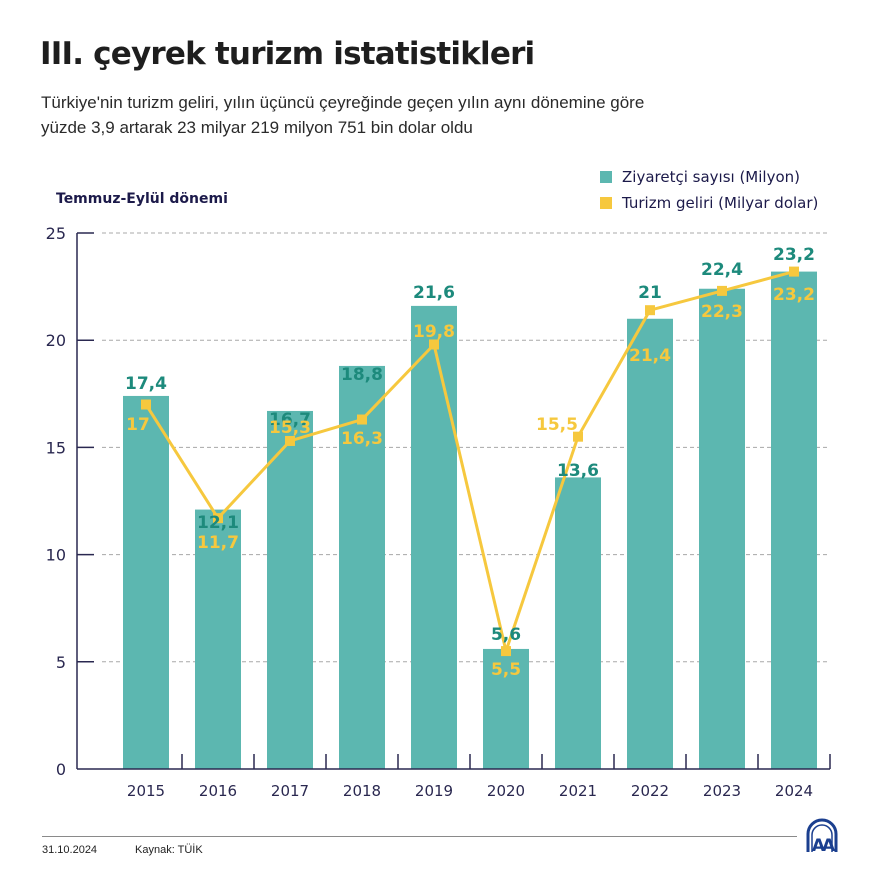 The height and width of the screenshot is (880, 880). What do you see at coordinates (720, 203) in the screenshot?
I see `legend-label-revenue: Turizm geliri (Milyar dolar)` at bounding box center [720, 203].